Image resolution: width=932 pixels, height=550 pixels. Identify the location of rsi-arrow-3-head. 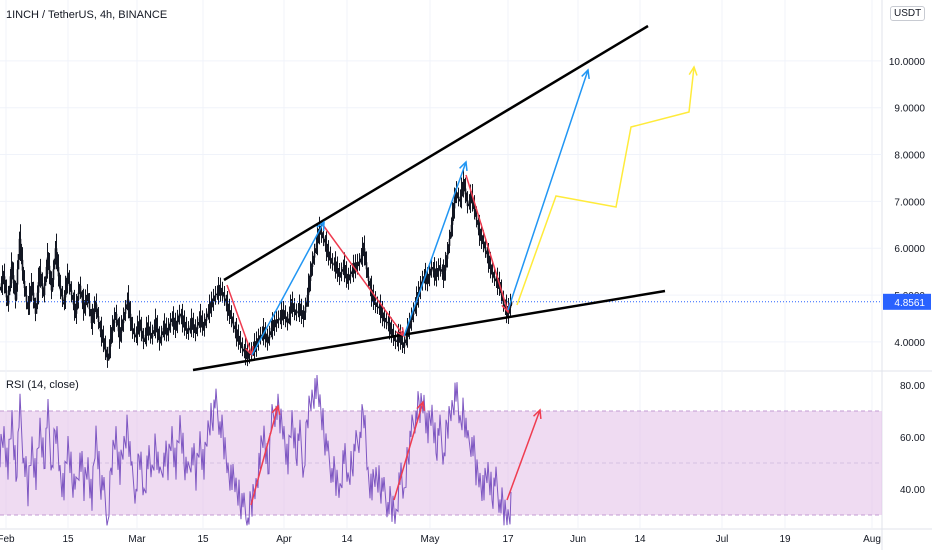
(537, 414).